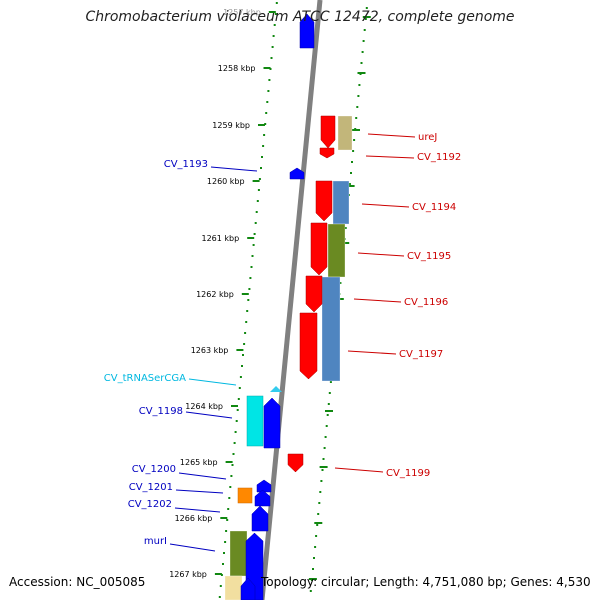 This screenshot has width=600, height=600. Describe the element at coordinates (188, 574) in the screenshot. I see `ruler-label: 1267 kbp` at that location.